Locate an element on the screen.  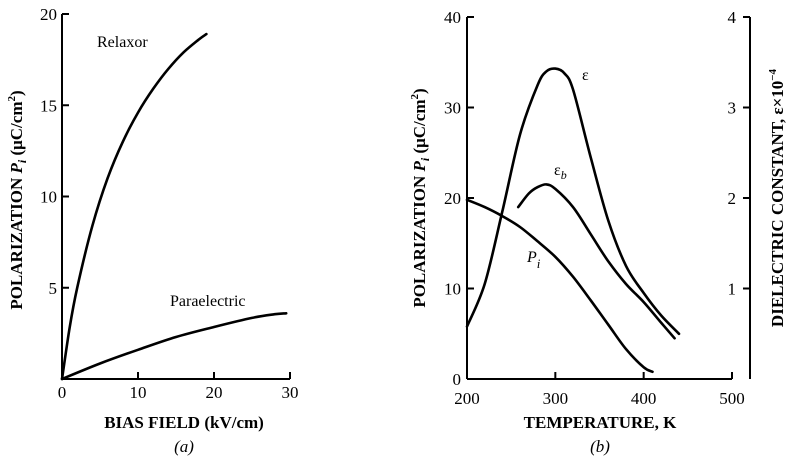
x-tick-label-b: 200 is located at coordinates (467, 398).